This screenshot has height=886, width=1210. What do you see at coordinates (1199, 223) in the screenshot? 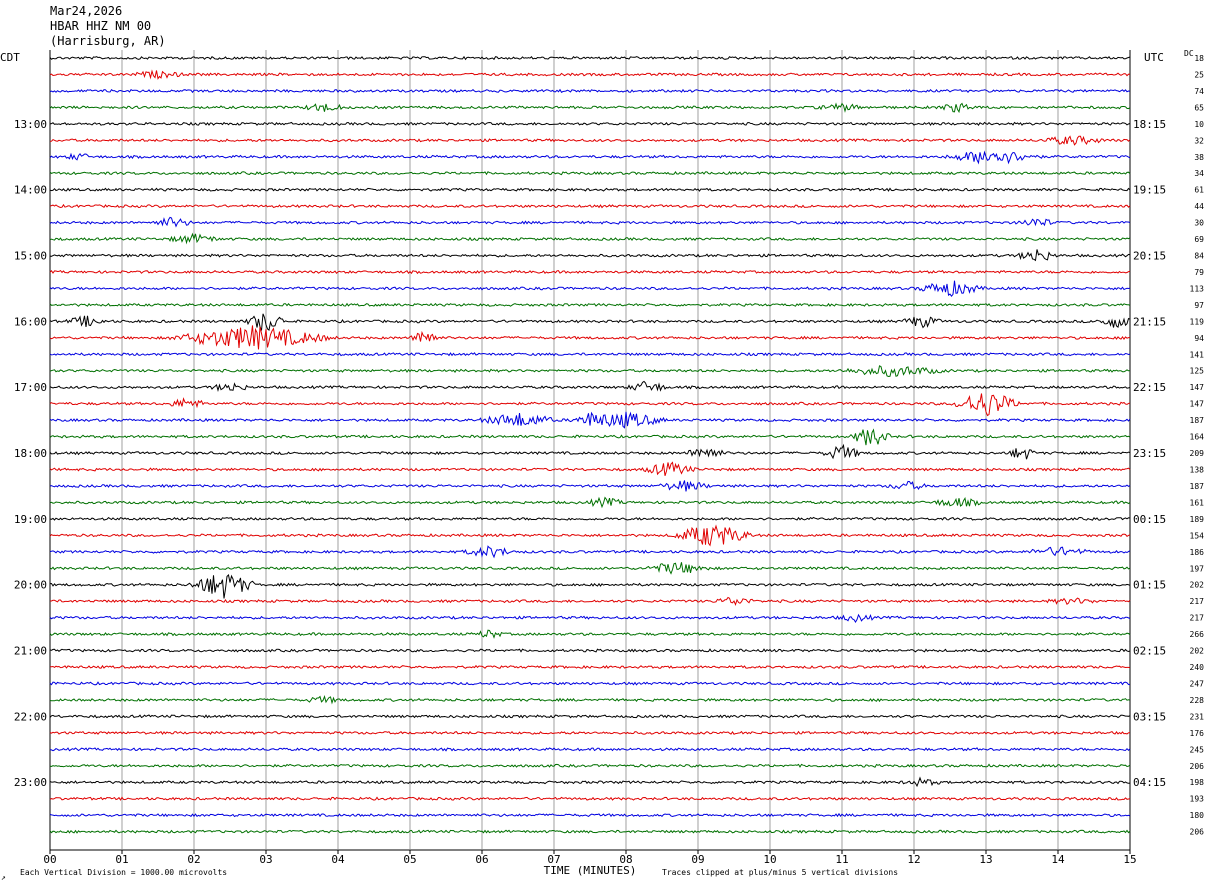
I see `dc-offset-label: 30` at bounding box center [1199, 223].